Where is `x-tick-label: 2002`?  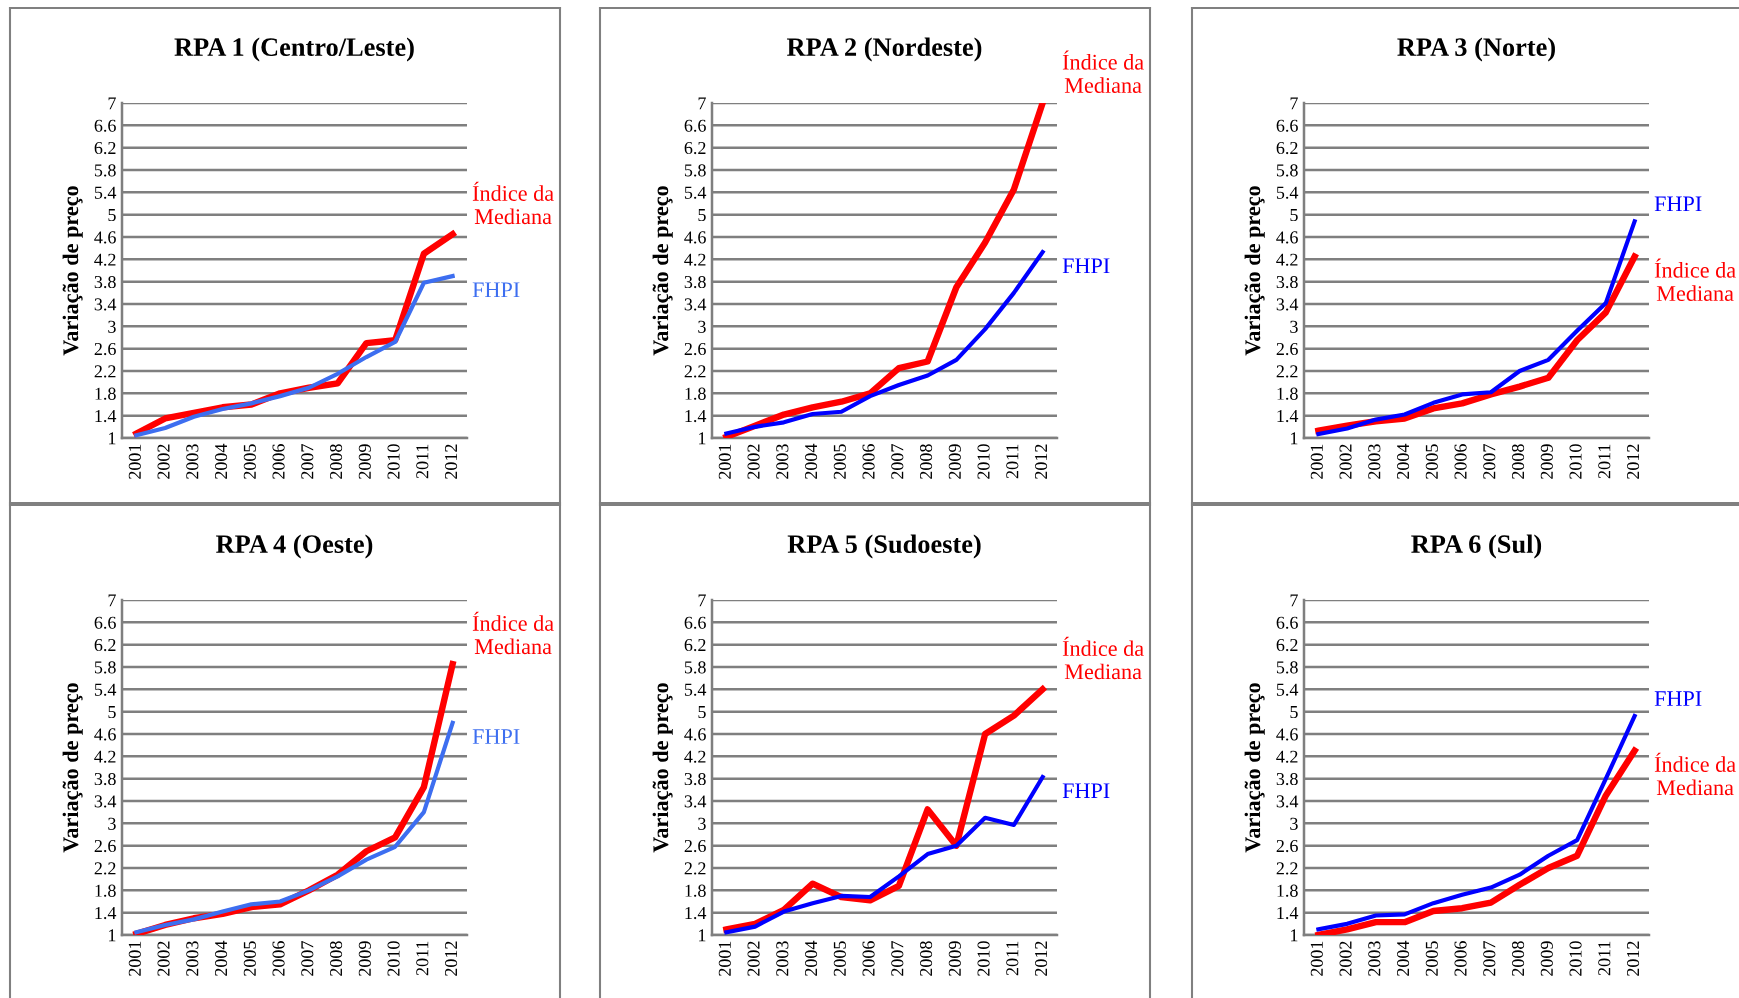
x-tick-label: 2002 is located at coordinates (163, 958).